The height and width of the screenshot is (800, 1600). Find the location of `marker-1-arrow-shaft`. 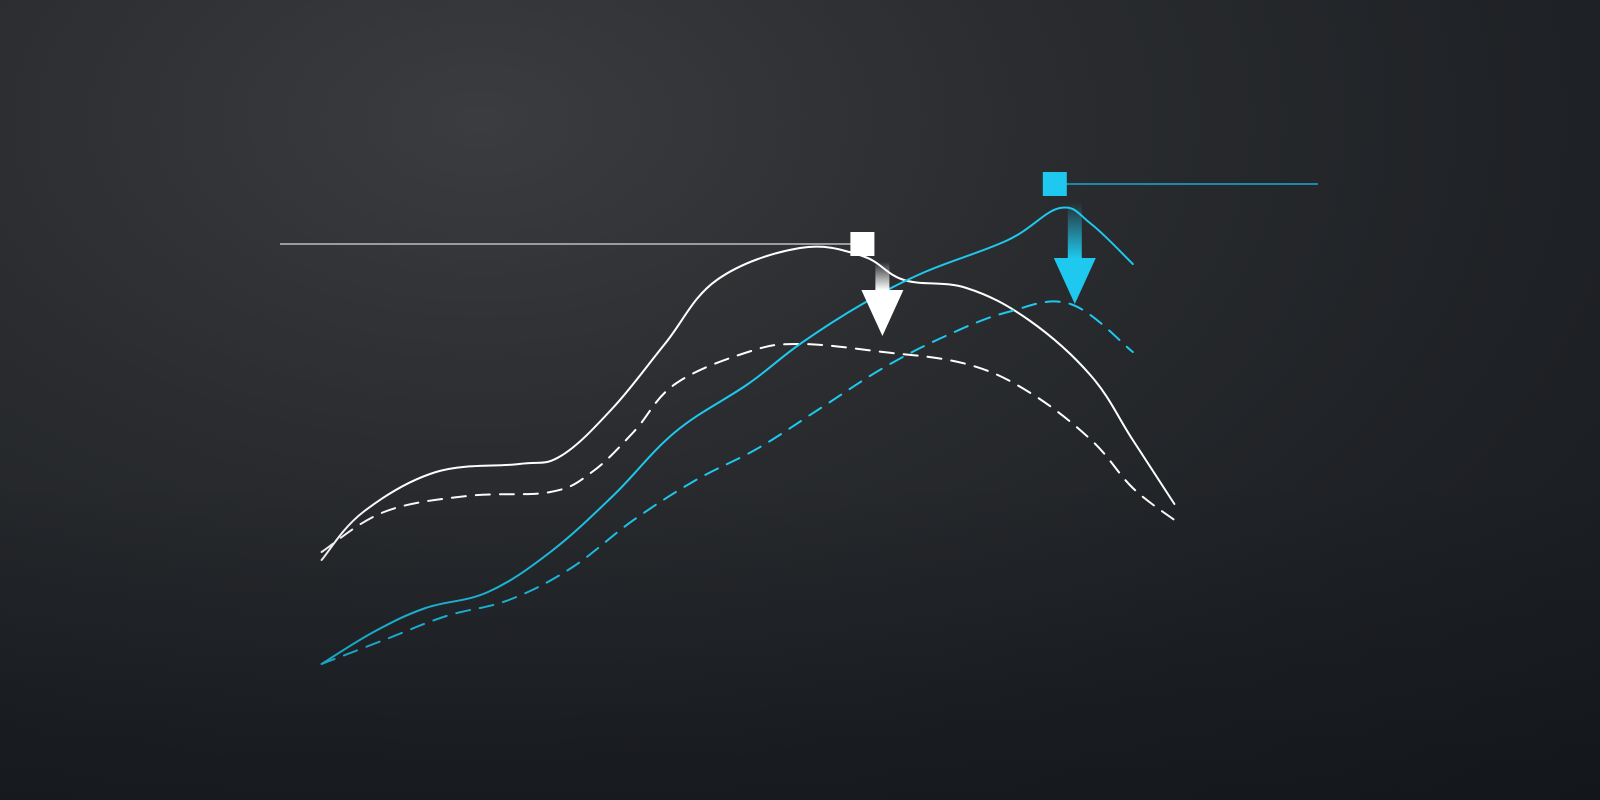

marker-1-arrow-shaft is located at coordinates (882, 276).